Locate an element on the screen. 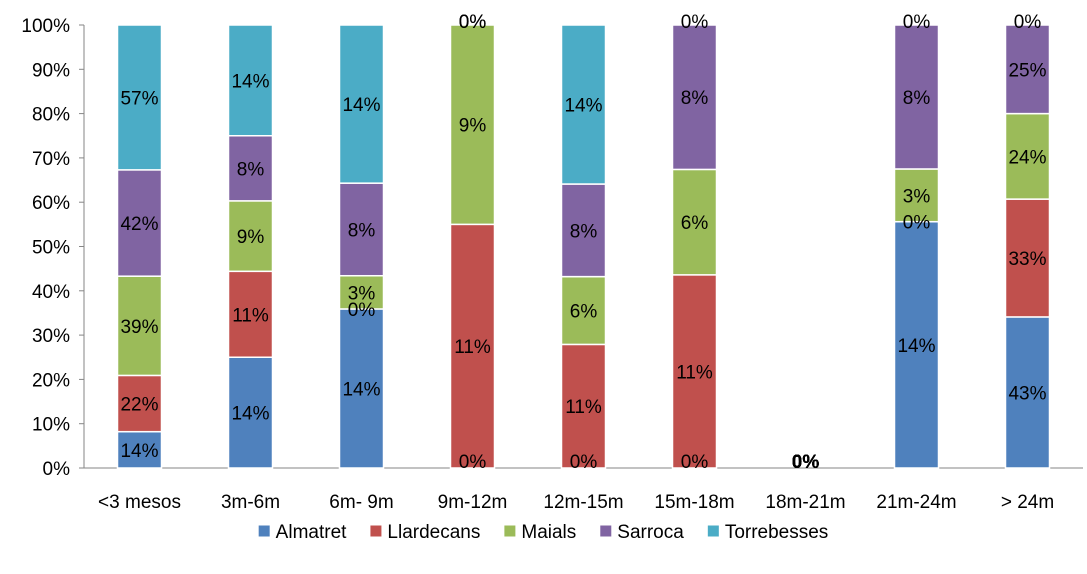 Image resolution: width=1087 pixels, height=574 pixels. legend-label: Maials is located at coordinates (548, 532).